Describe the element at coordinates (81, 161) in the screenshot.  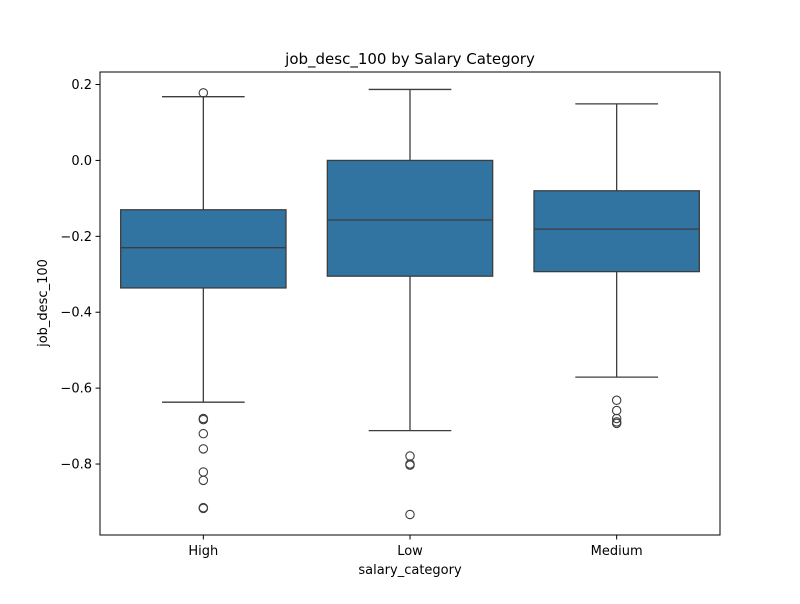
I see `y-tick-label: 0.0` at that location.